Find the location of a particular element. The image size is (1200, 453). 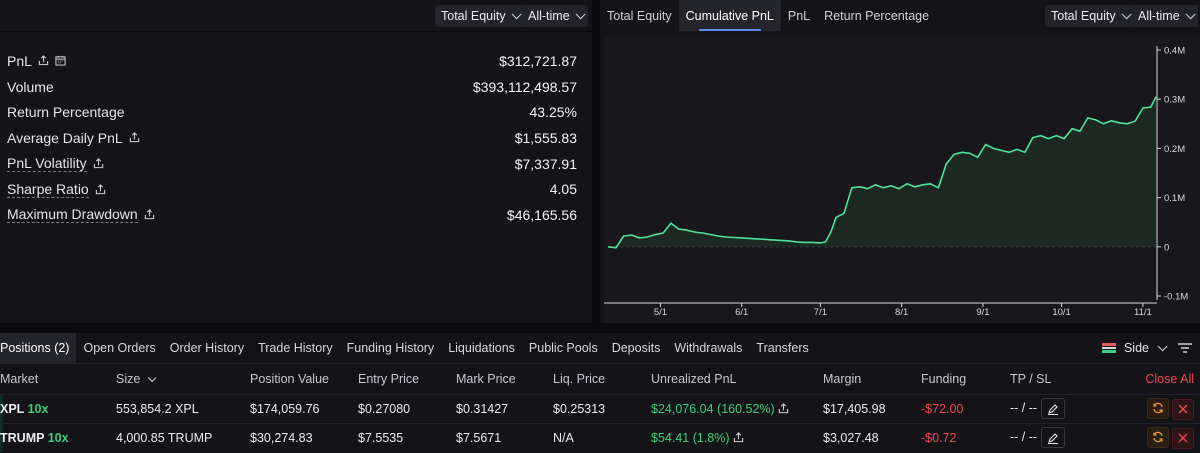

col-liq-price: Liq. Price is located at coordinates (579, 378).